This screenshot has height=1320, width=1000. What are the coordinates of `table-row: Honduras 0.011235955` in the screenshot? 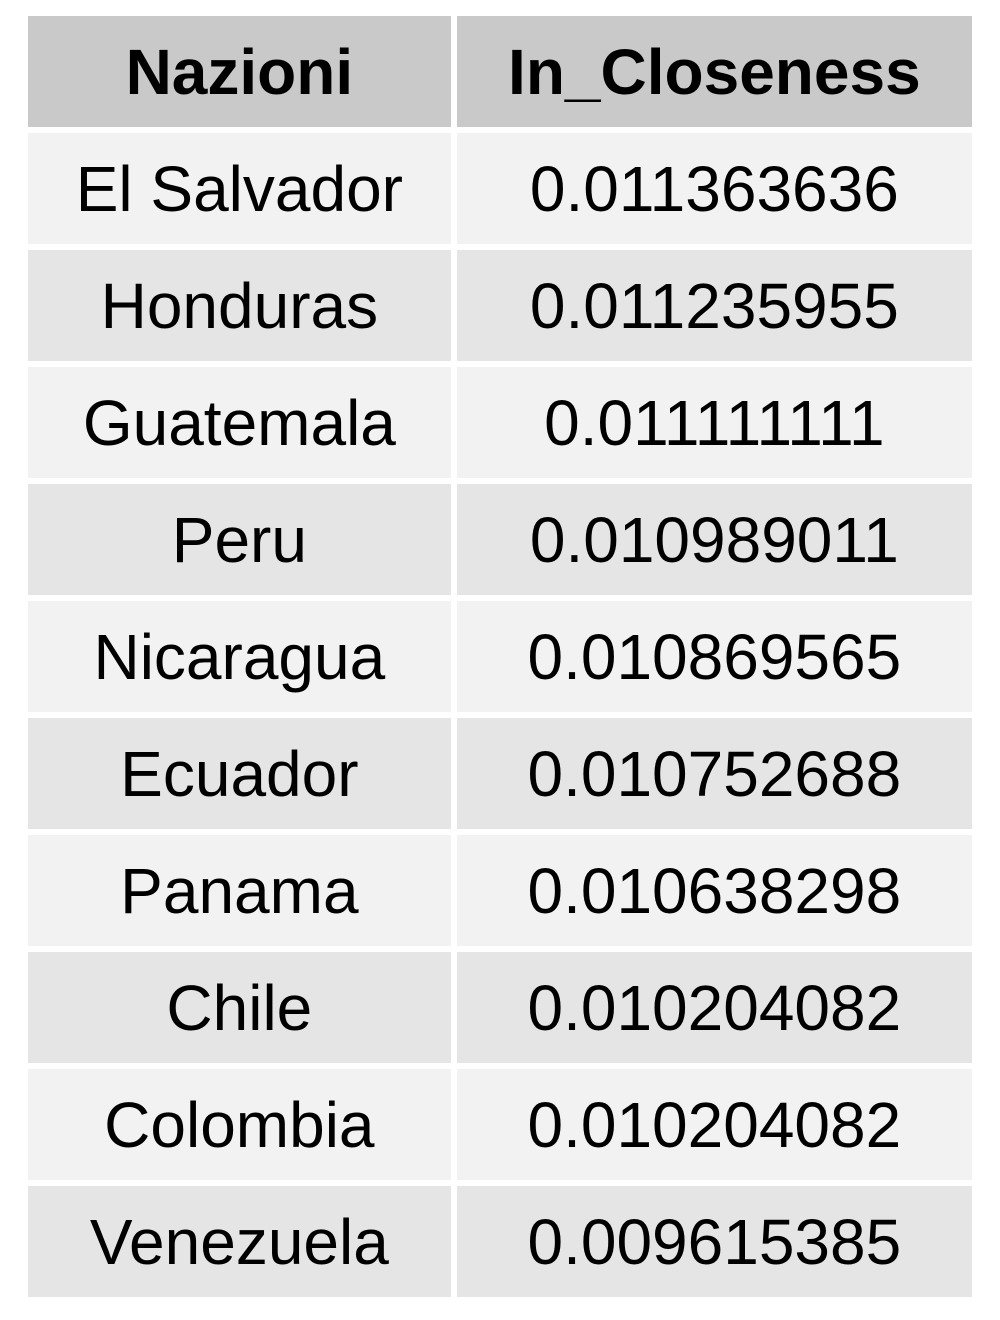 It's located at (500, 305).